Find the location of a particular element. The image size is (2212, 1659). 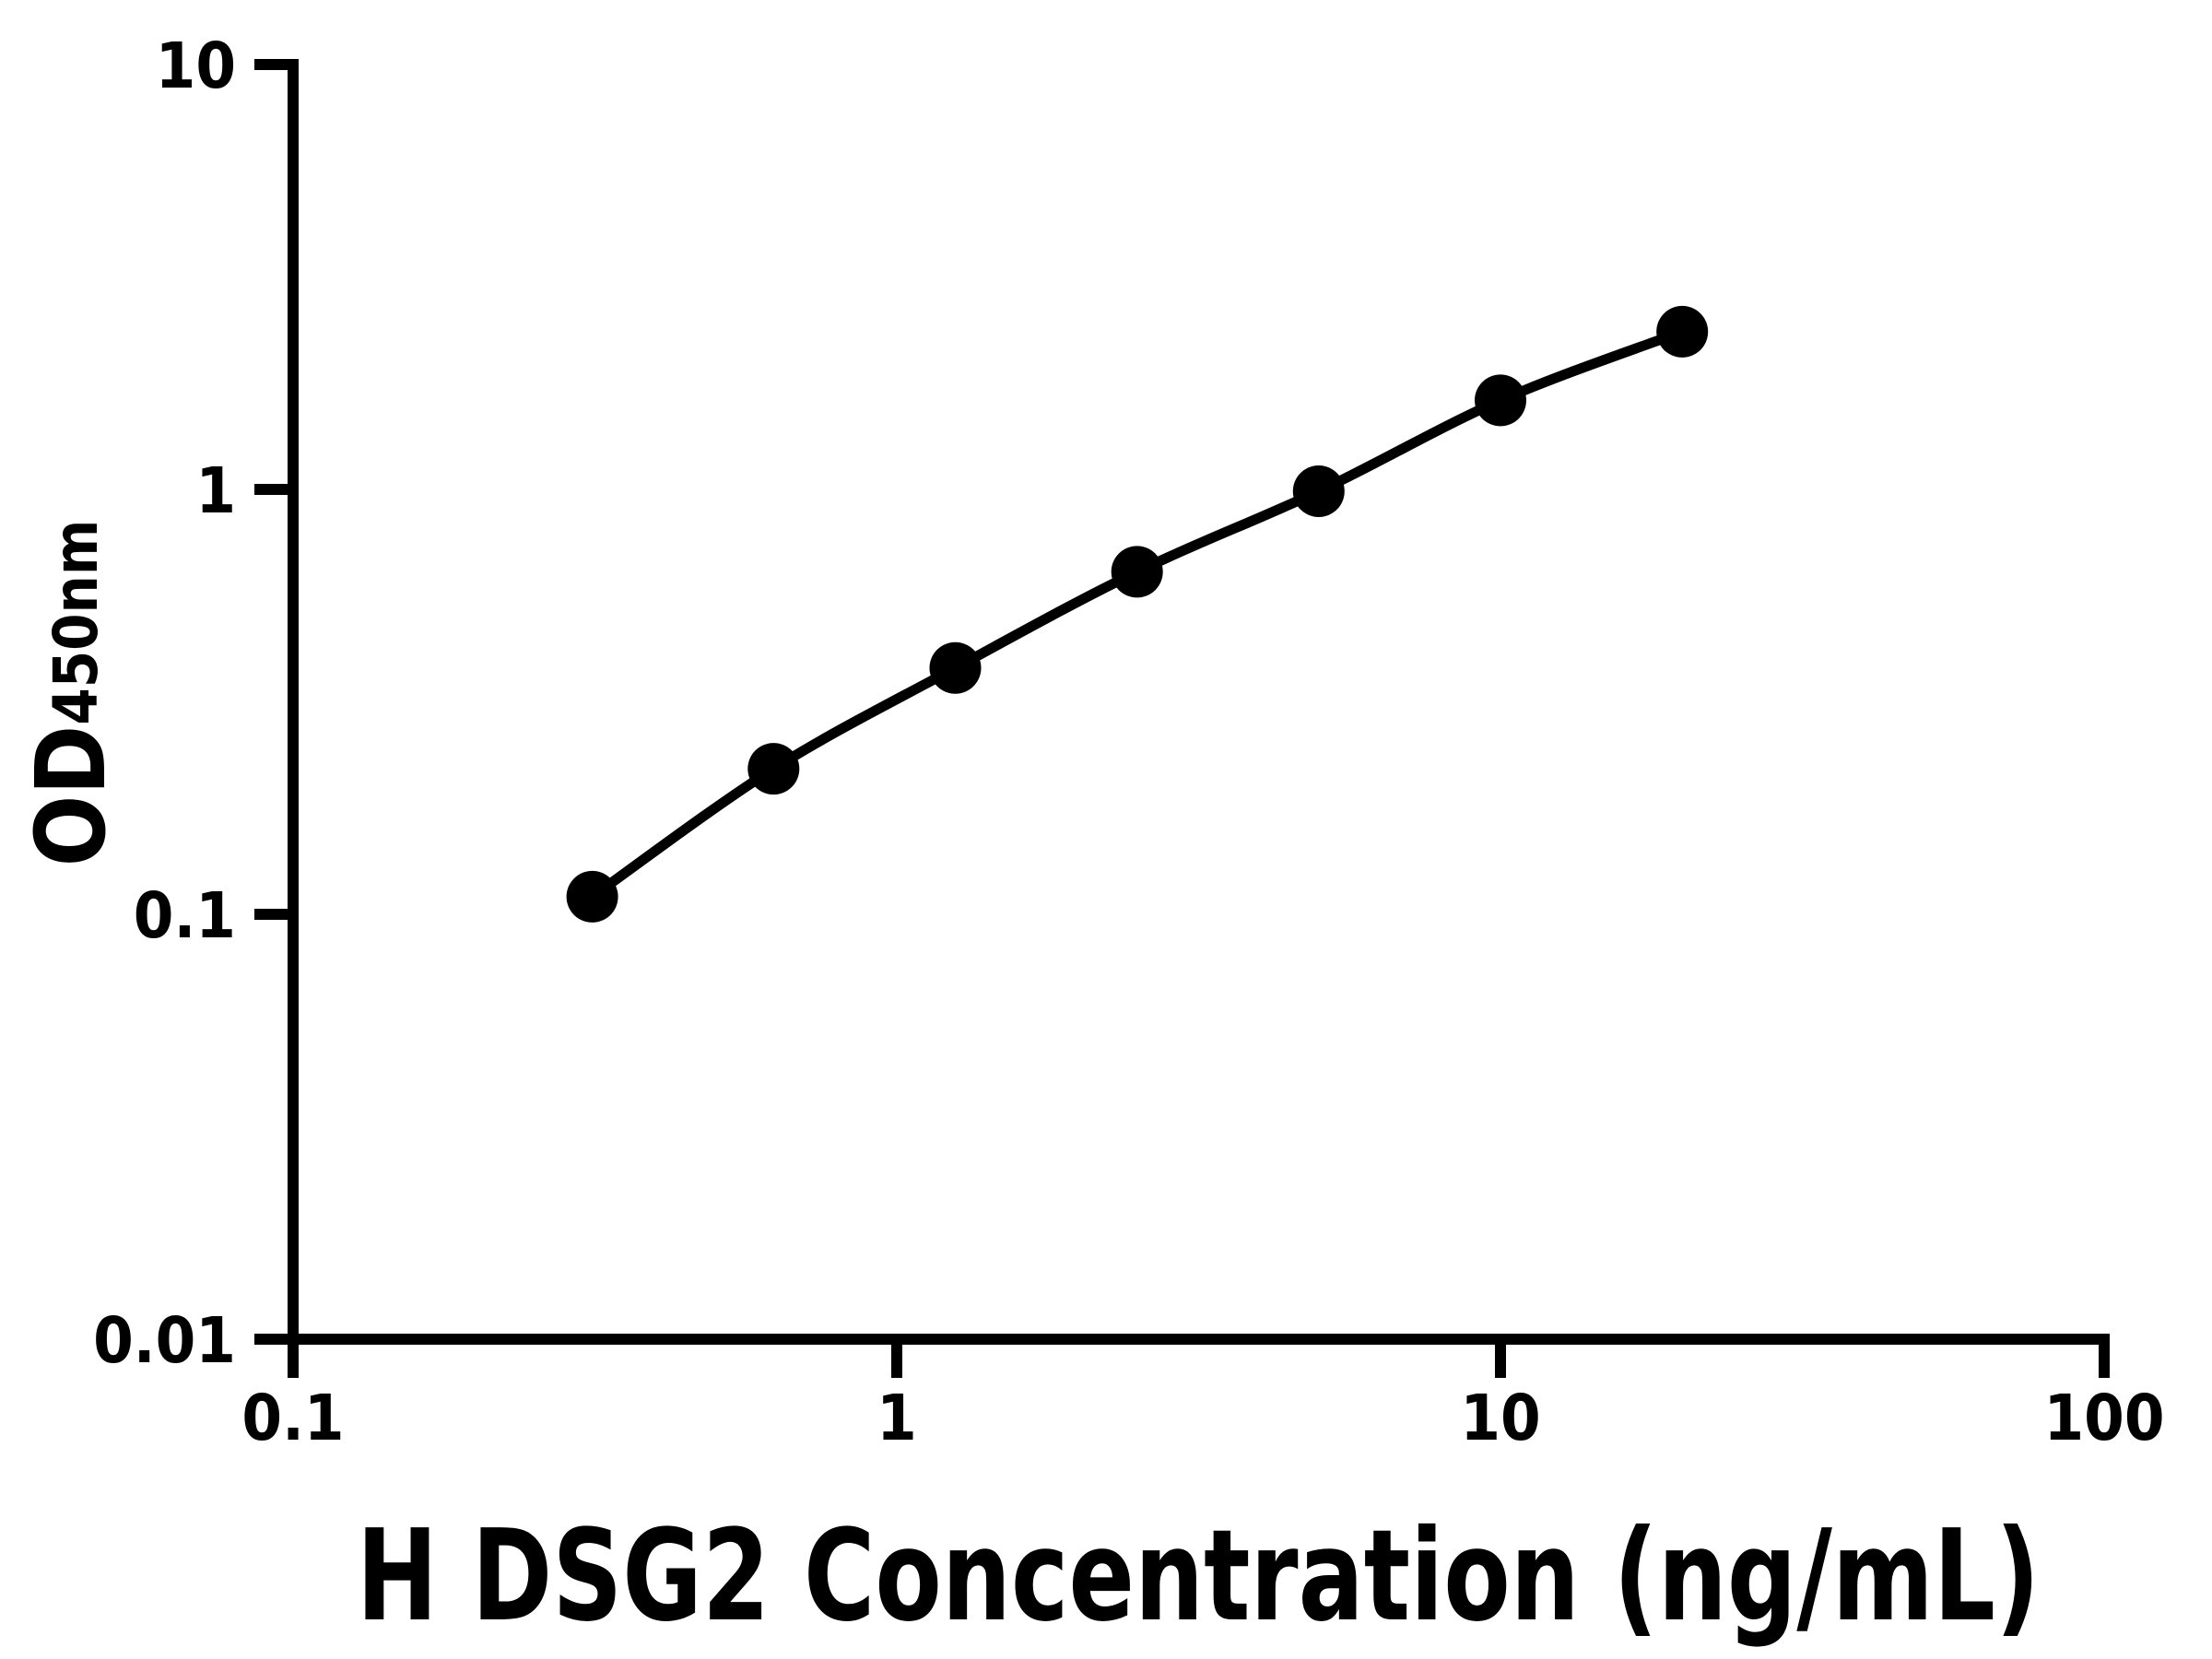

x-tick-label: 1 is located at coordinates (897, 1418).